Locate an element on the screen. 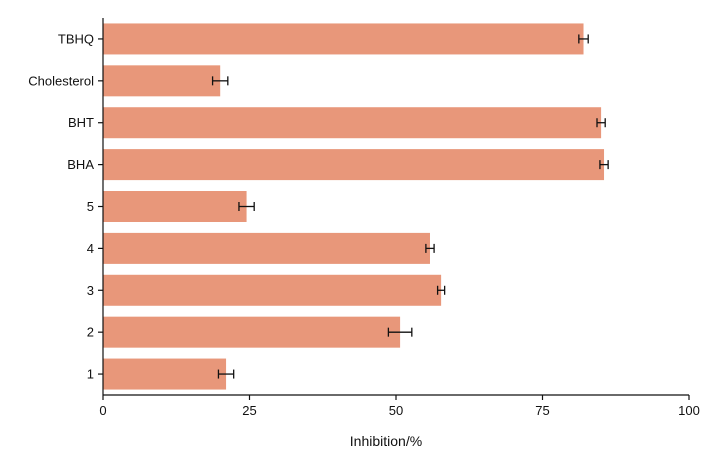 This screenshot has width=717, height=460. x-tick-label: 50 is located at coordinates (396, 410).